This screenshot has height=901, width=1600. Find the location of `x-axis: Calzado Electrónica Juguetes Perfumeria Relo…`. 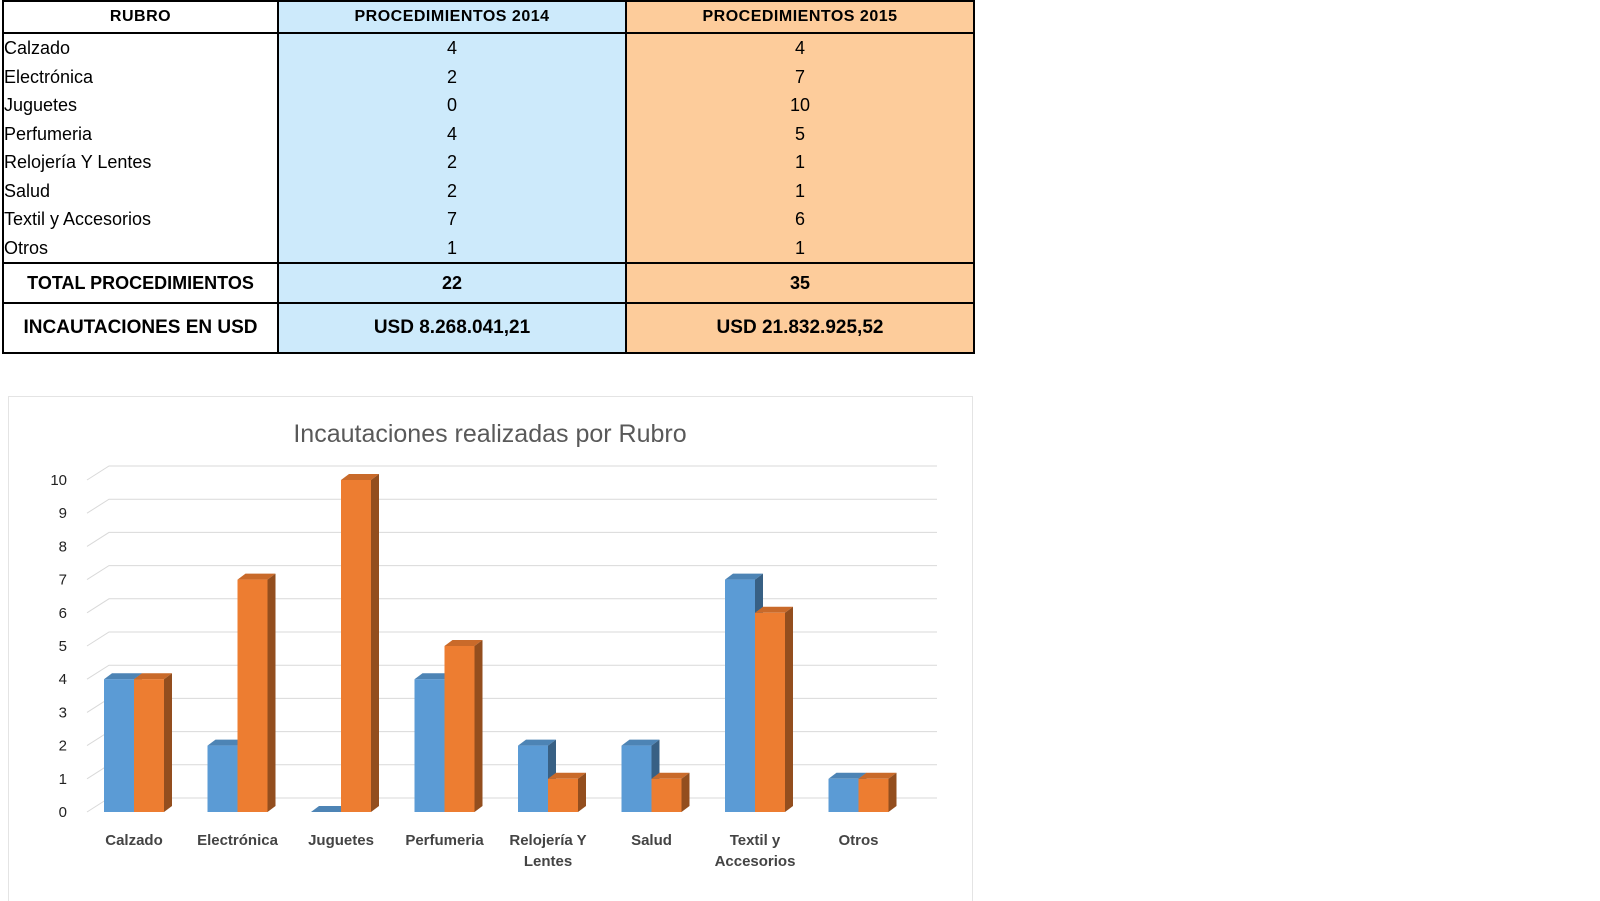

x-axis: Calzado Electrónica Juguetes Perfumeria Relo… is located at coordinates (491, 851).